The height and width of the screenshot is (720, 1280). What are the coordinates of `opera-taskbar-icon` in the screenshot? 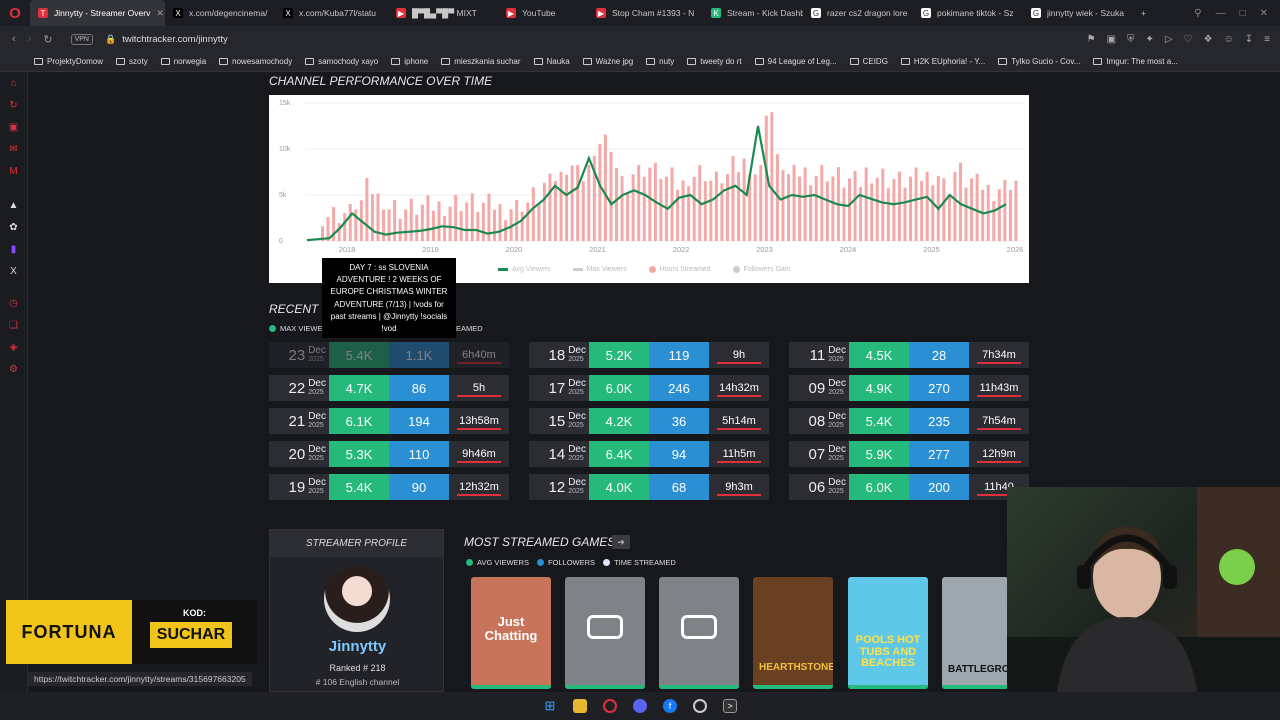 It's located at (610, 706).